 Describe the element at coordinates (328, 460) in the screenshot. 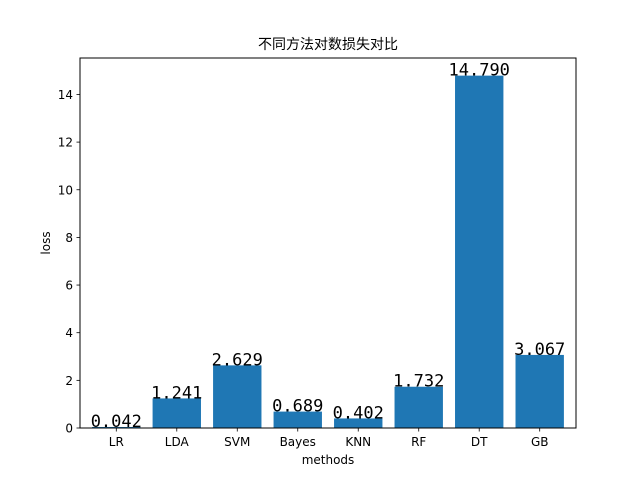

I see `x-axis-label: methods` at that location.